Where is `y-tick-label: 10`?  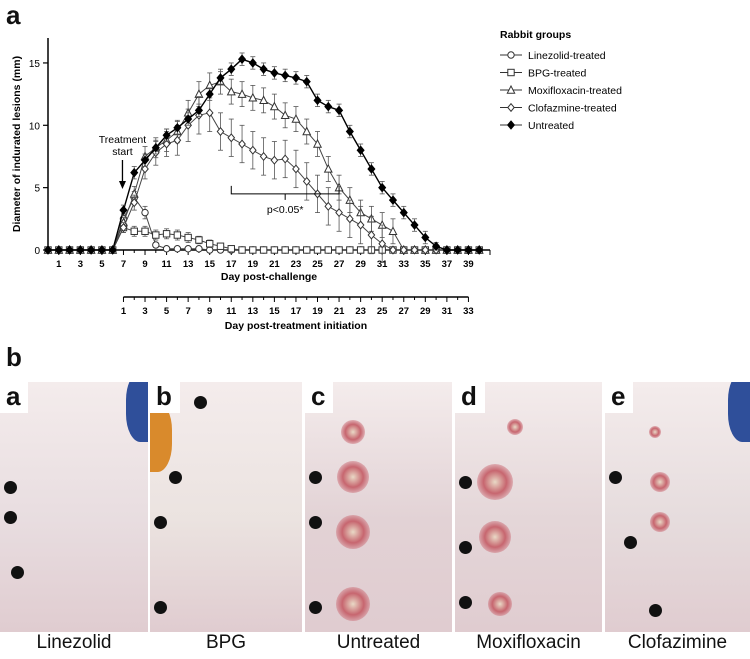
y-tick-label: 10 is located at coordinates (35, 126).